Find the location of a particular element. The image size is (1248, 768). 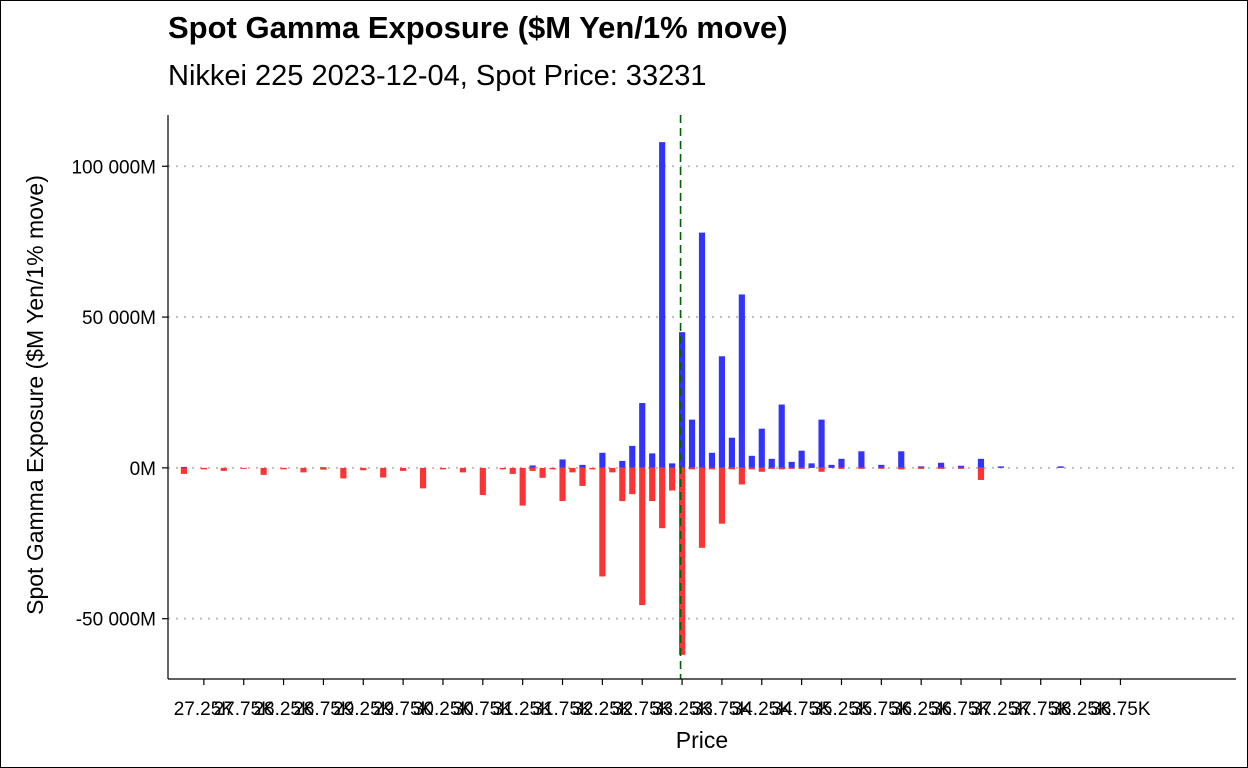

x-tick-label: 38.75K is located at coordinates (1120, 709).